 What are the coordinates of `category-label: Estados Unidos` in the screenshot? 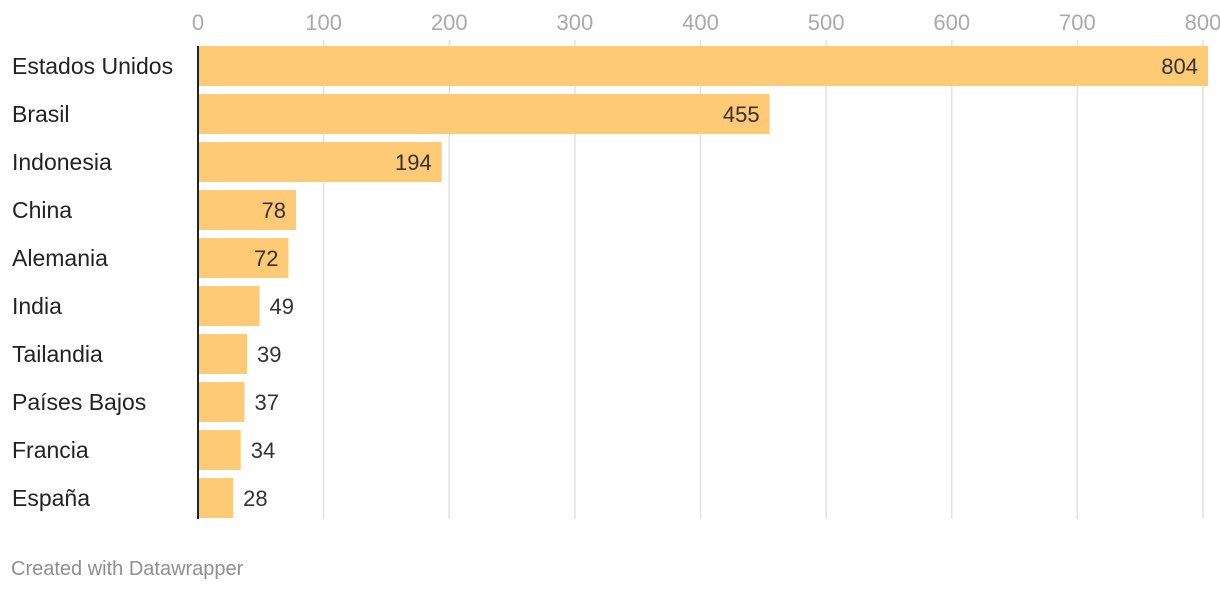 It's located at (92, 66).